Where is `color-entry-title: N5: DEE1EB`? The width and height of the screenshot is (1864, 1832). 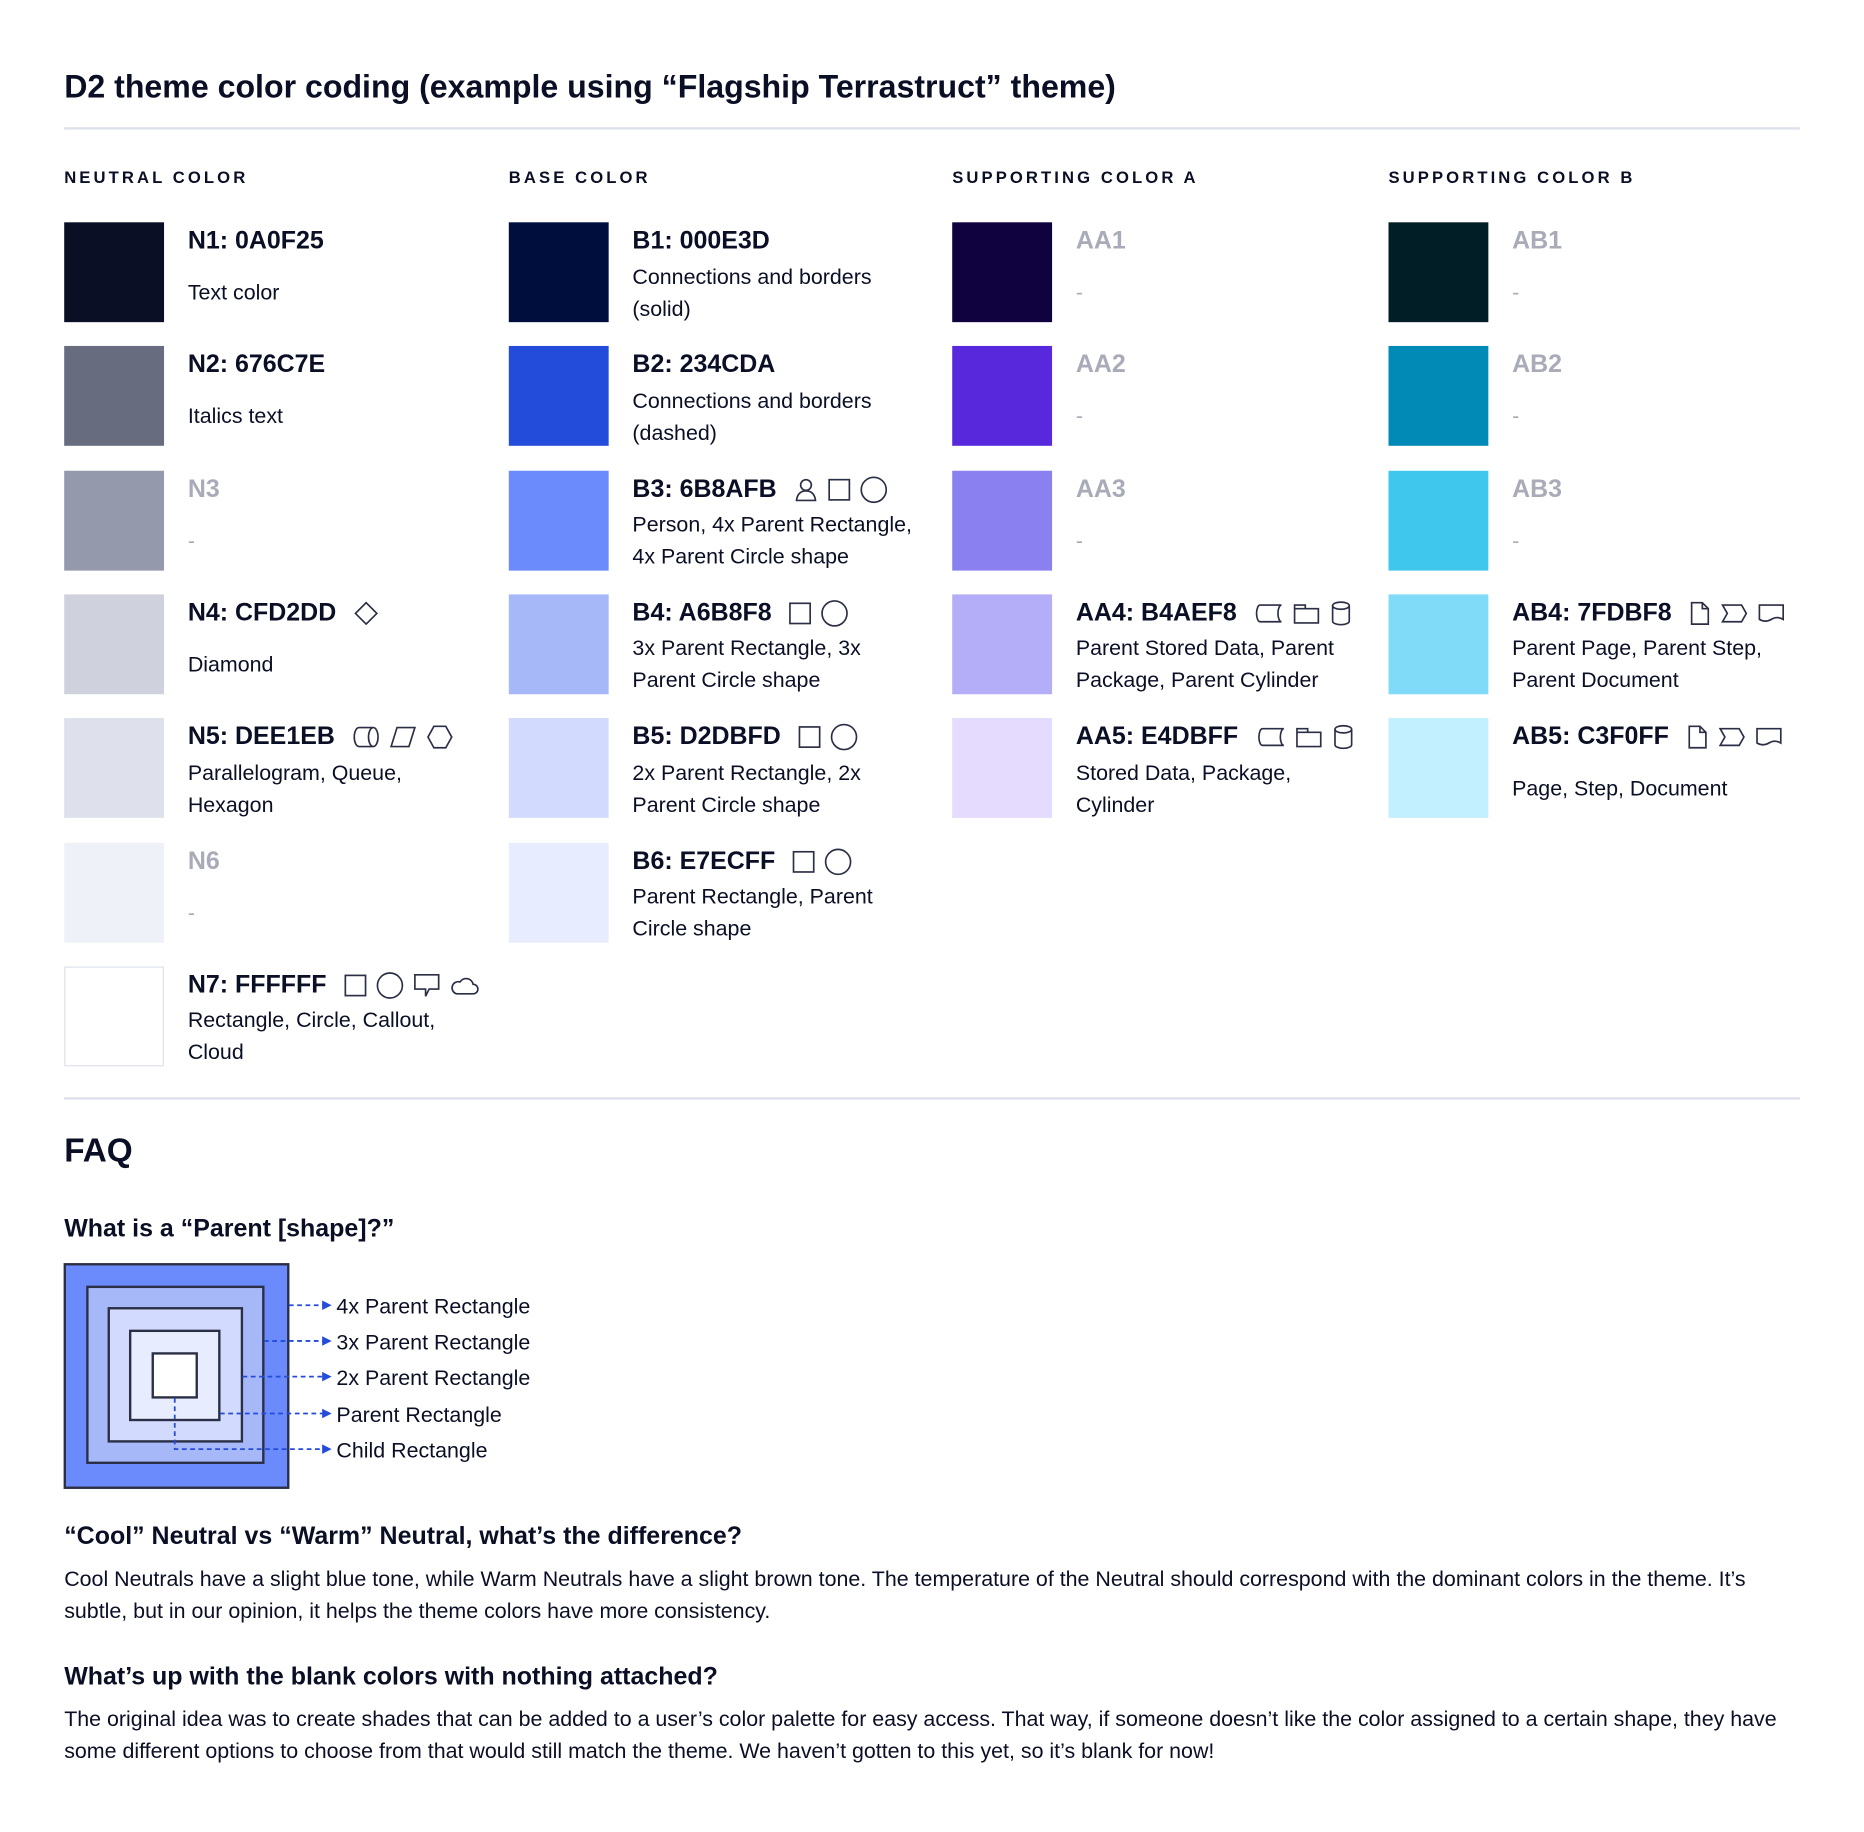 color-entry-title: N5: DEE1EB is located at coordinates (336, 737).